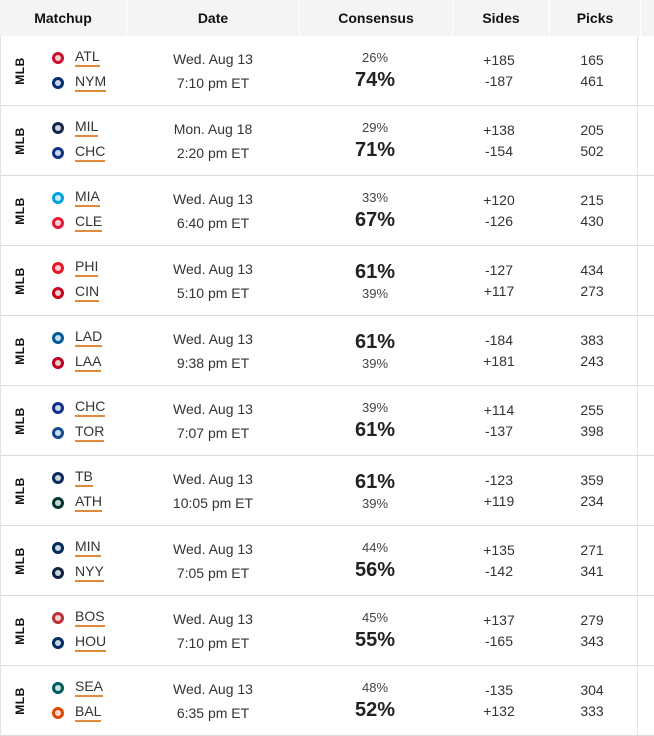 Image resolution: width=654 pixels, height=736 pixels. I want to click on consensus-cell: 33% 67%, so click(375, 210).